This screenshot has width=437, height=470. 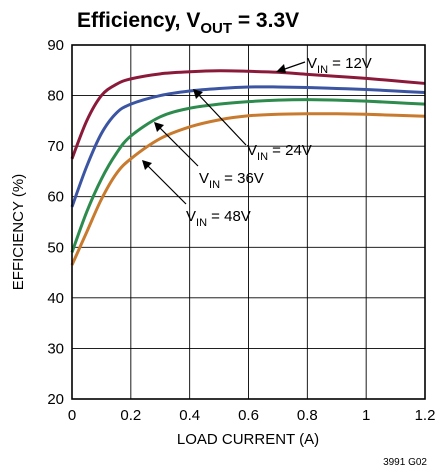 I want to click on y-axis-label: EFFICIENCY (%), so click(x=18, y=232).